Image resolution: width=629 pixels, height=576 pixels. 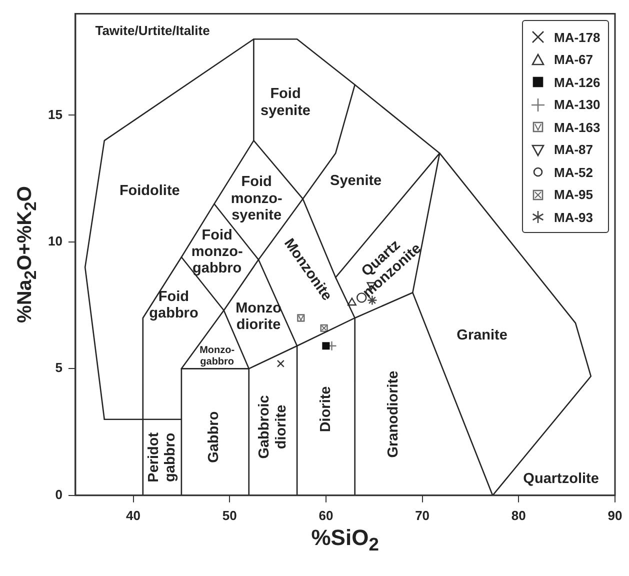 I want to click on legend-label: MA-126, so click(x=577, y=82).